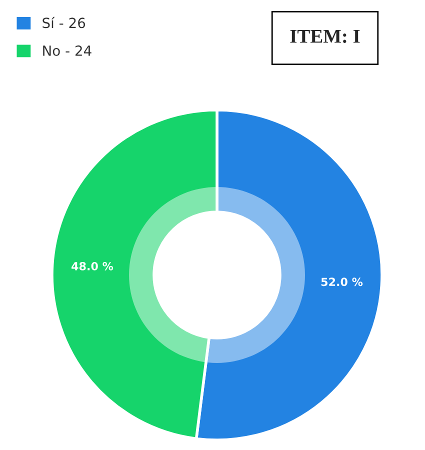 This screenshot has height=450, width=425. I want to click on data-label: 48.0 %, so click(93, 266).